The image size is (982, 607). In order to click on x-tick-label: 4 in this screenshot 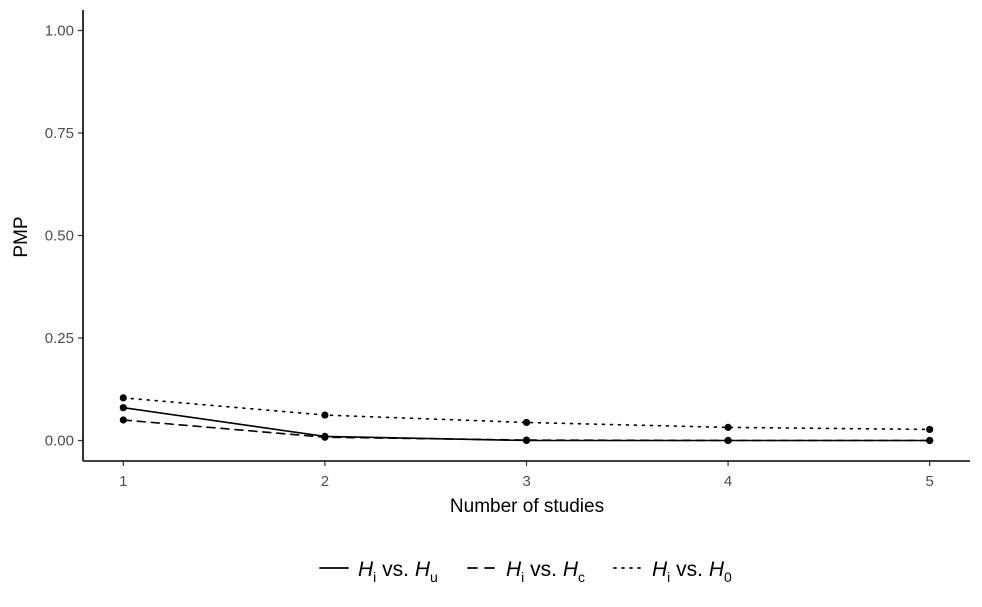, I will do `click(728, 481)`.